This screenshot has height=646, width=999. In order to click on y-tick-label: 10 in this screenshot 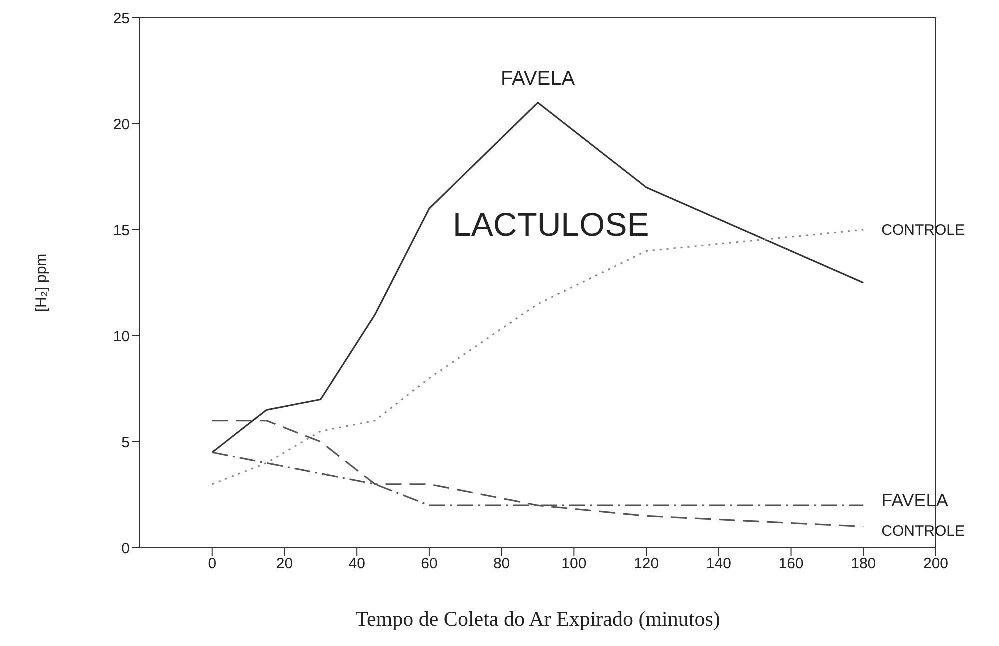, I will do `click(121, 337)`.